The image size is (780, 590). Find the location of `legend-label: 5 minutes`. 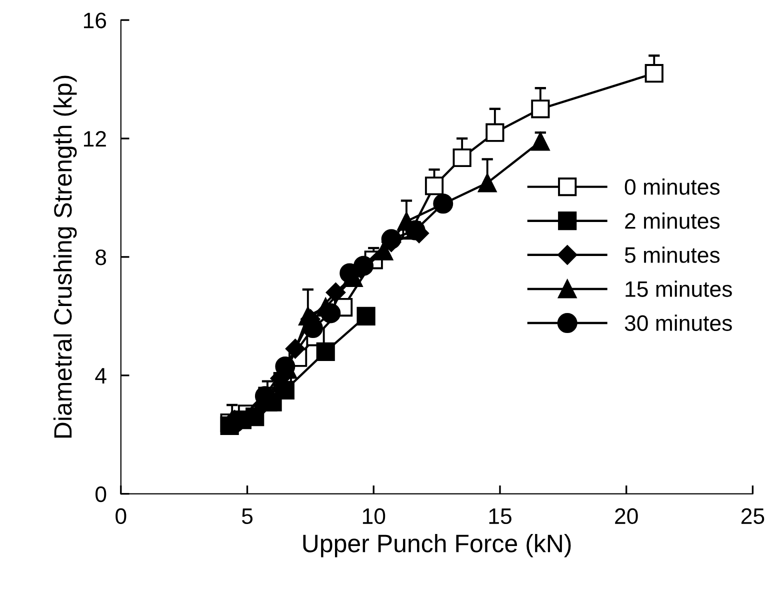

legend-label: 5 minutes is located at coordinates (672, 254).